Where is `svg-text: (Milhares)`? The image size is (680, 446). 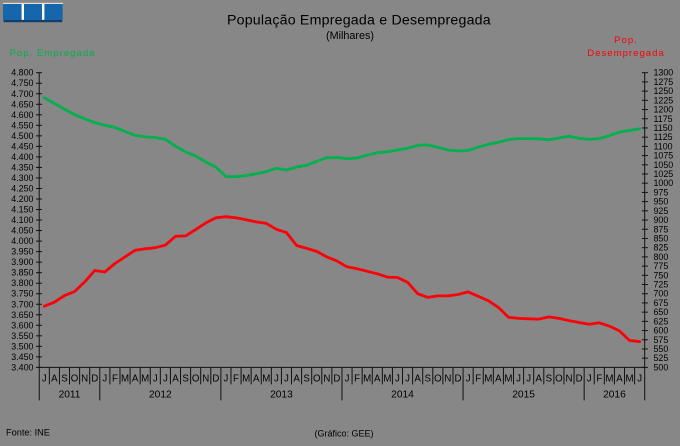
svg-text: (Milhares) is located at coordinates (350, 36).